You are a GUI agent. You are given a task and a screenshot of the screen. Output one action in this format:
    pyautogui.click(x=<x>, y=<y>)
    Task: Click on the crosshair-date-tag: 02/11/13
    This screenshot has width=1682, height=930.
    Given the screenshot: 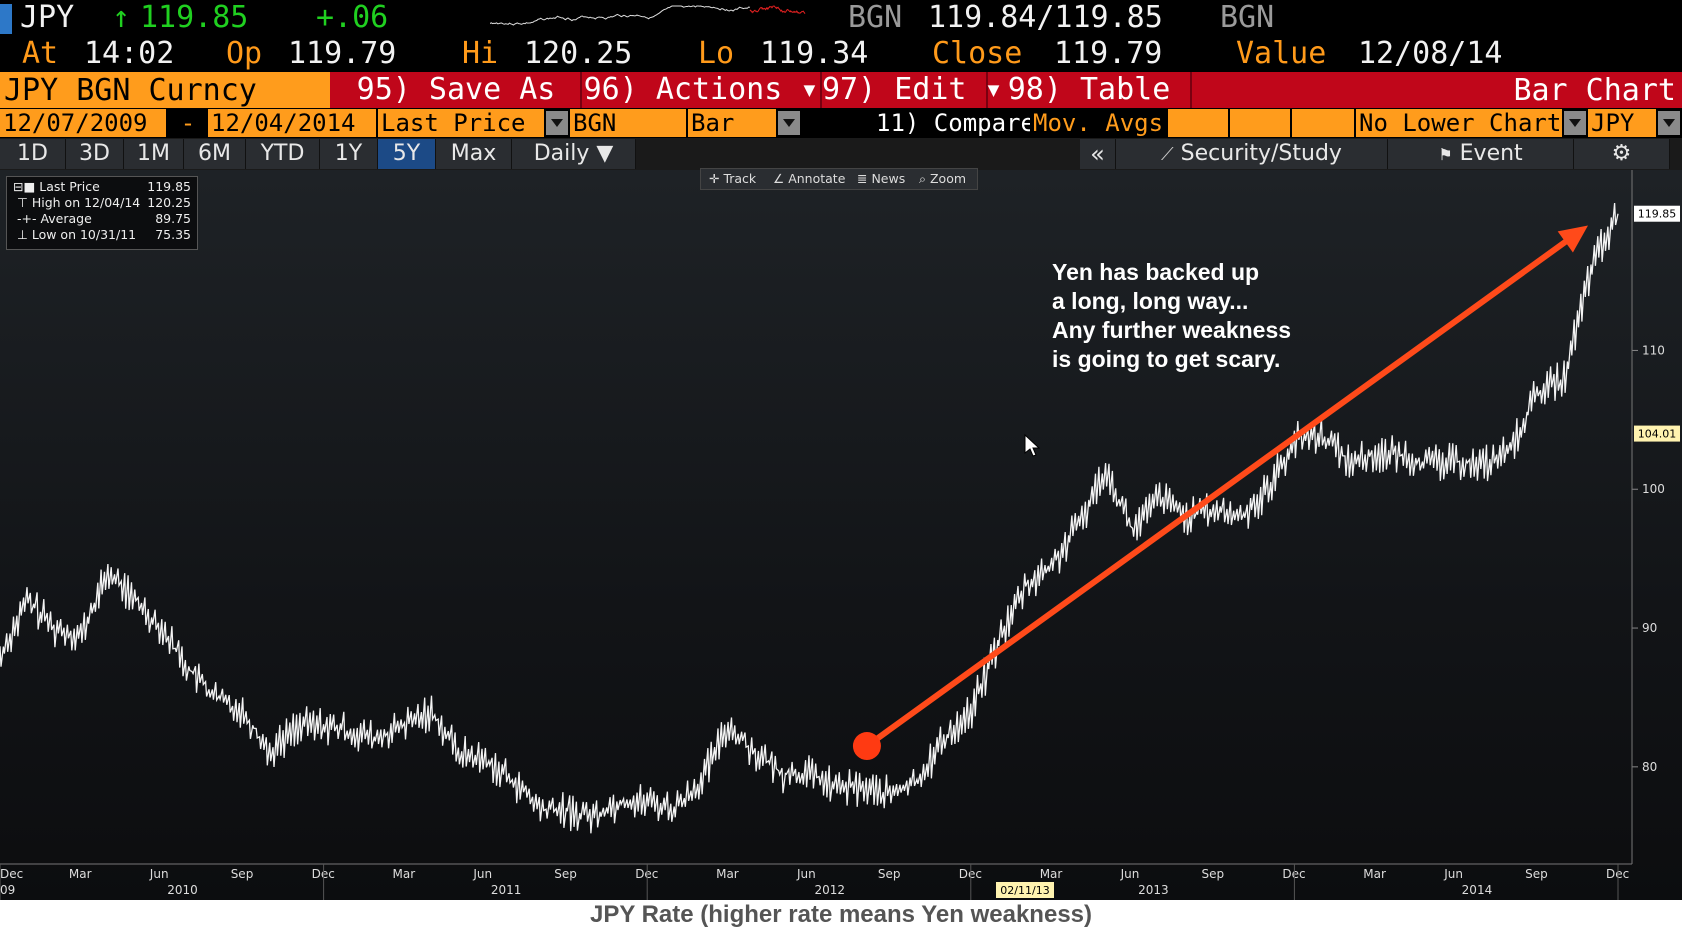 What is the action you would take?
    pyautogui.click(x=1025, y=890)
    